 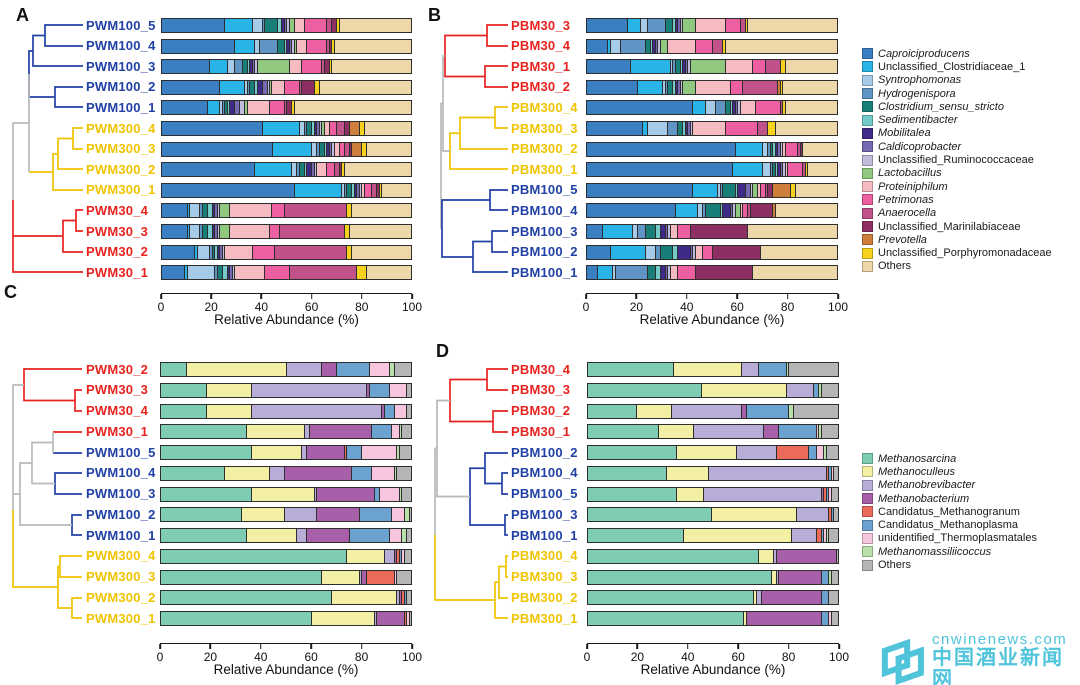 I want to click on row-label-pbm100_1: PBM100_1, so click(x=544, y=535).